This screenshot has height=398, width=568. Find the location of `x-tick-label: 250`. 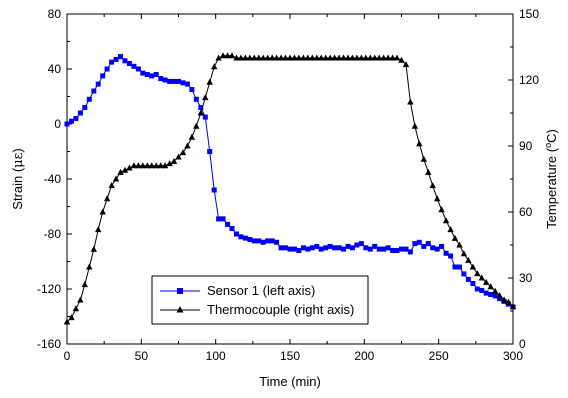

x-tick-label: 250 is located at coordinates (439, 356).